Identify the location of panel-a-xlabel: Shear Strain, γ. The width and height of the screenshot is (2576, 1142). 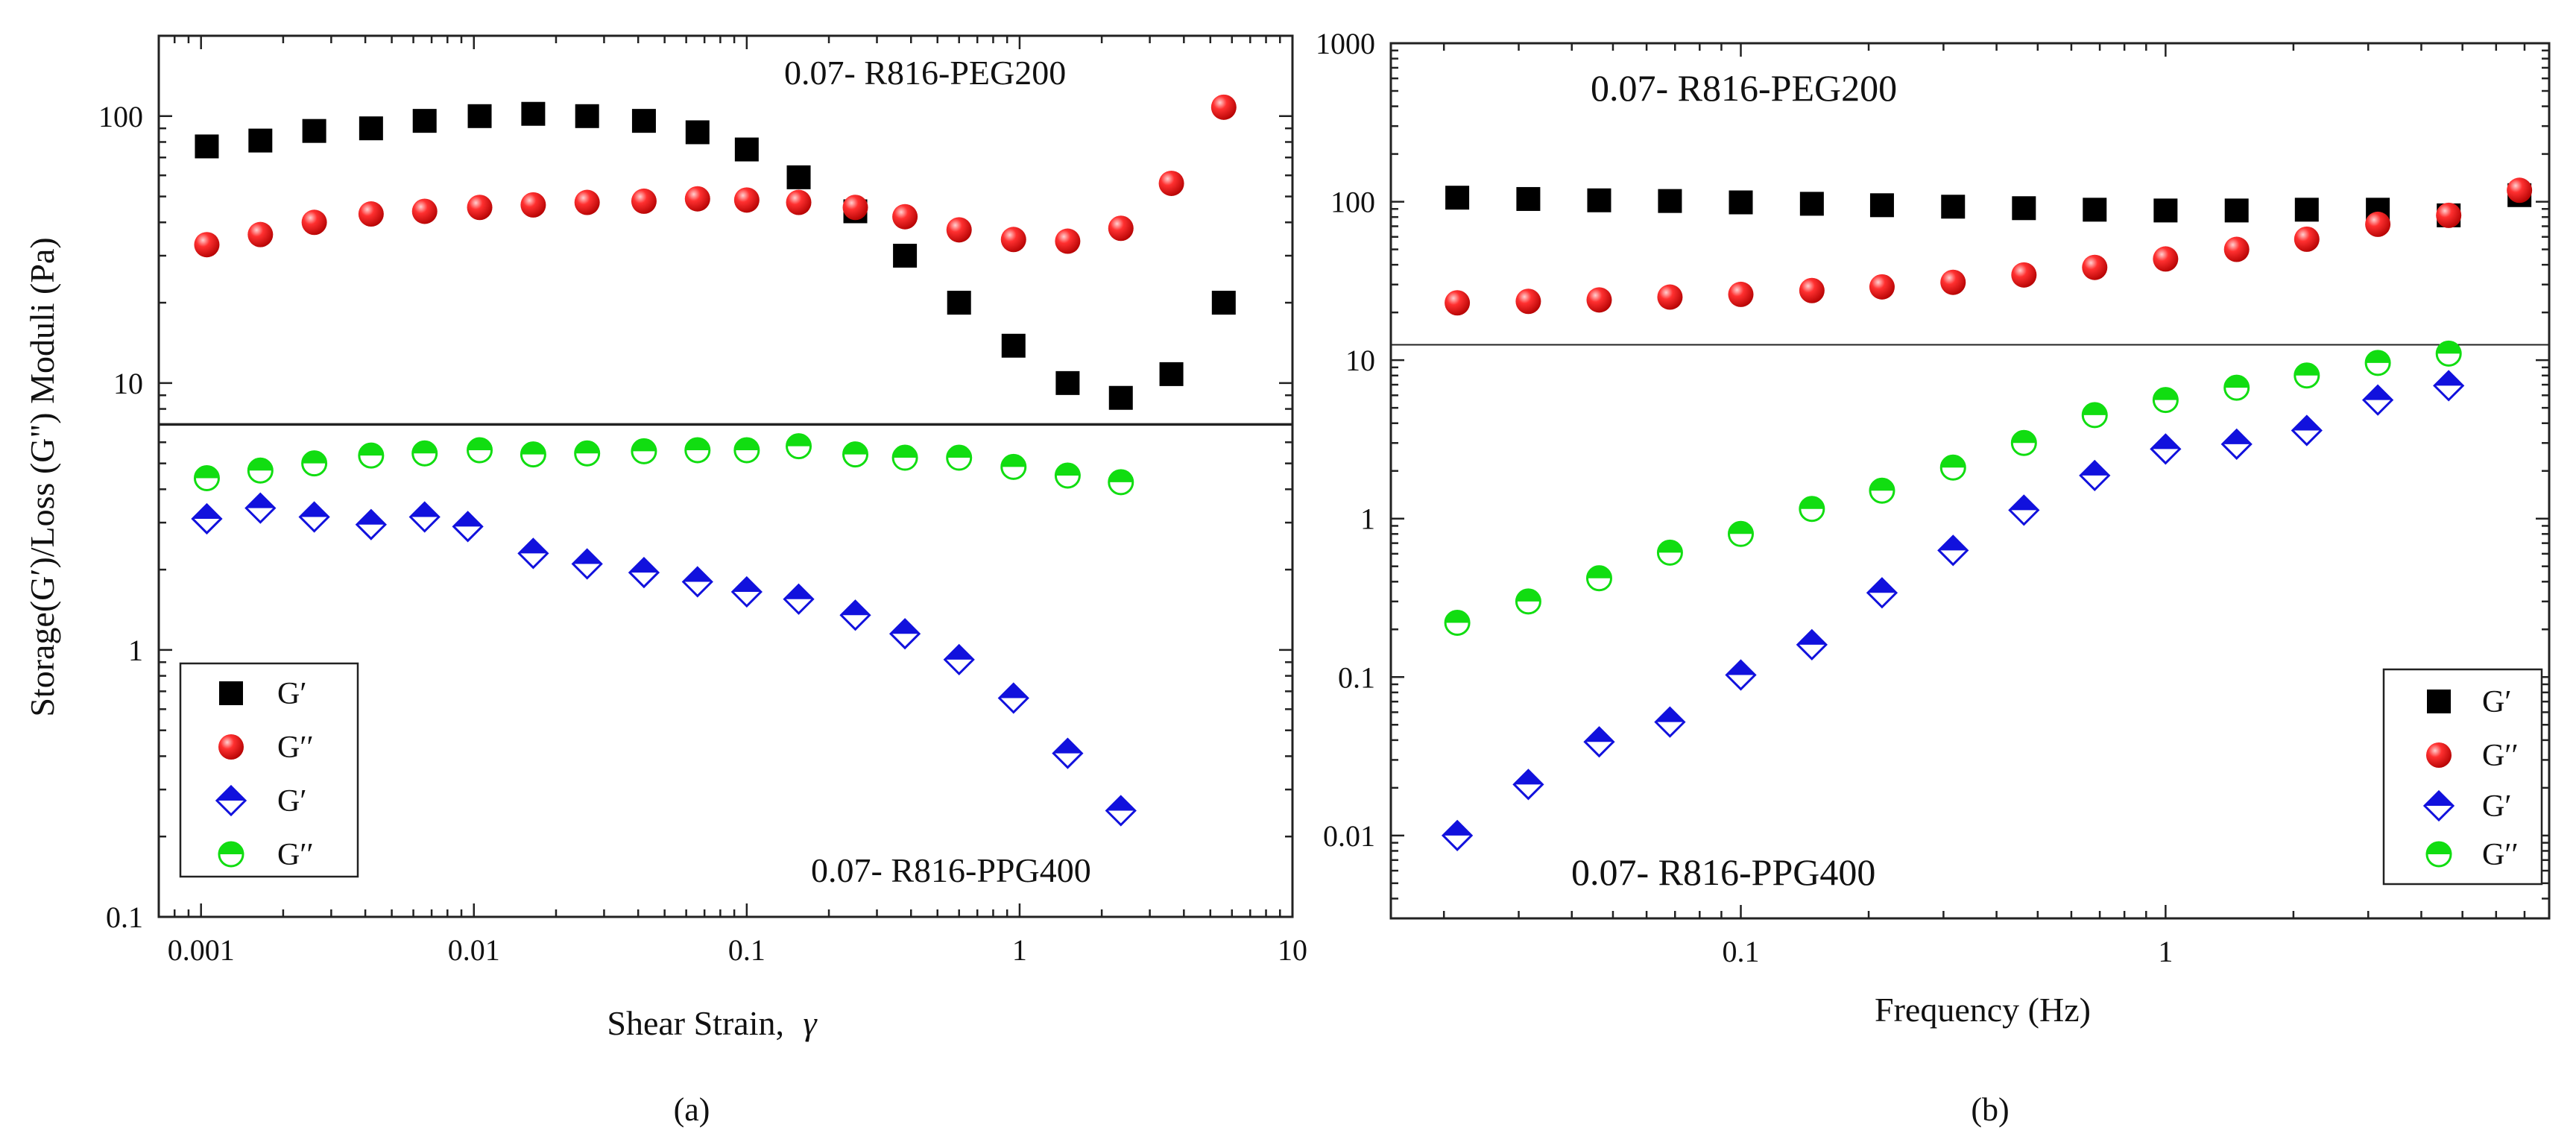
(712, 1023).